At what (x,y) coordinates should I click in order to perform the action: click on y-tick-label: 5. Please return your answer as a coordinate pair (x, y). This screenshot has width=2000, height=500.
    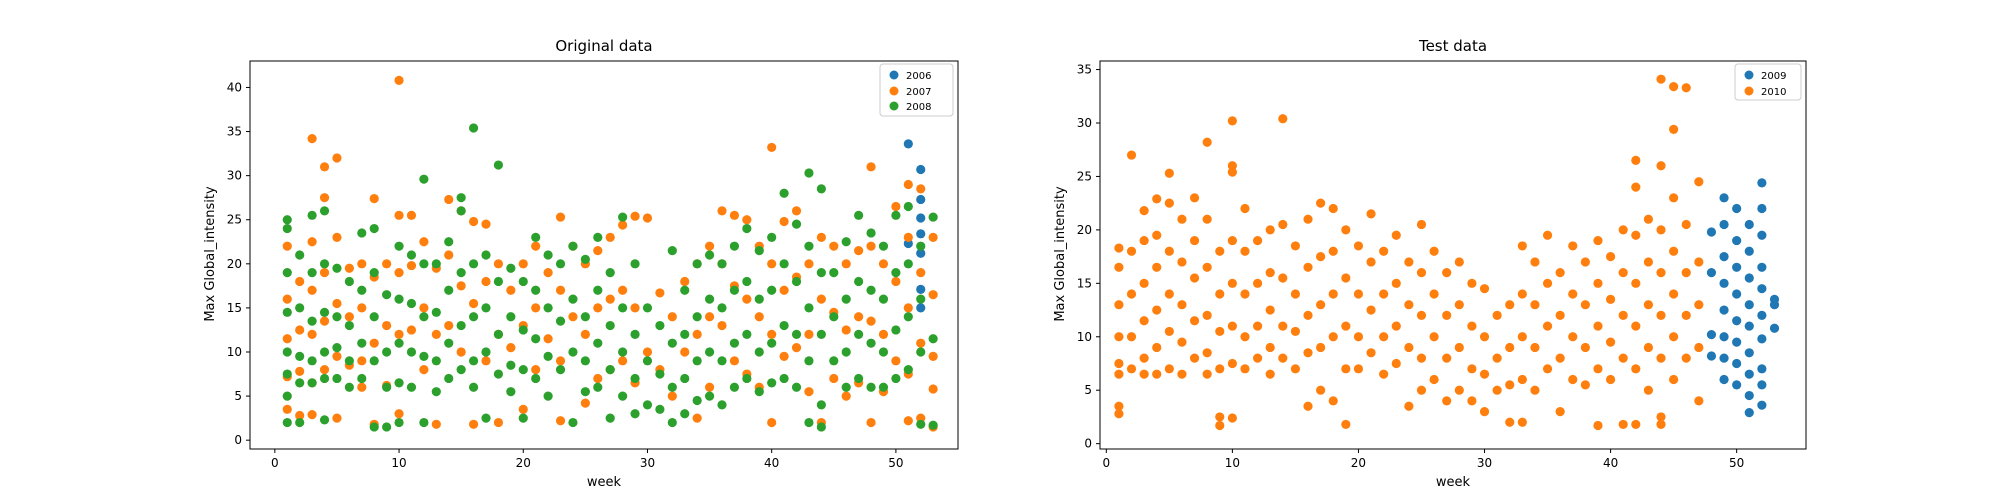
    Looking at the image, I should click on (238, 396).